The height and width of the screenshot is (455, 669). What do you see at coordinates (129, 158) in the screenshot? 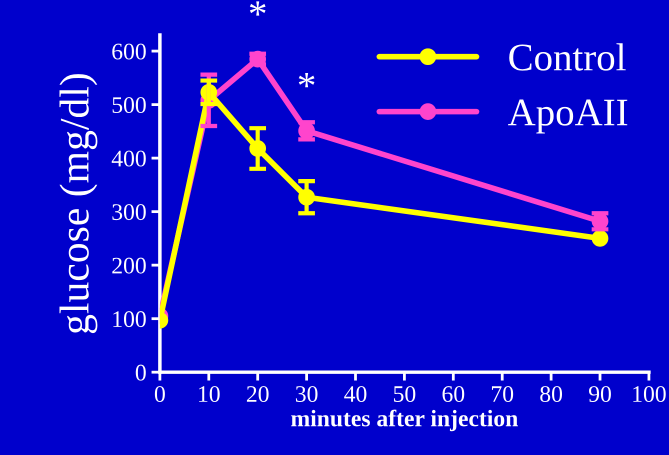
I see `y-tick-label: 400` at bounding box center [129, 158].